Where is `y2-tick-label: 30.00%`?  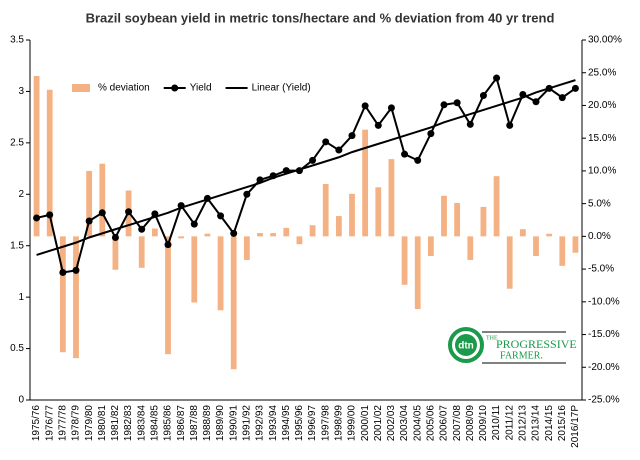 y2-tick-label: 30.00% is located at coordinates (605, 40).